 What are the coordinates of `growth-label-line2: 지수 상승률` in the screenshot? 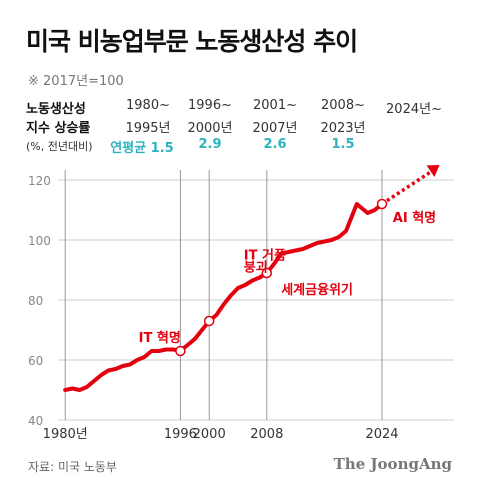 It's located at (58, 128).